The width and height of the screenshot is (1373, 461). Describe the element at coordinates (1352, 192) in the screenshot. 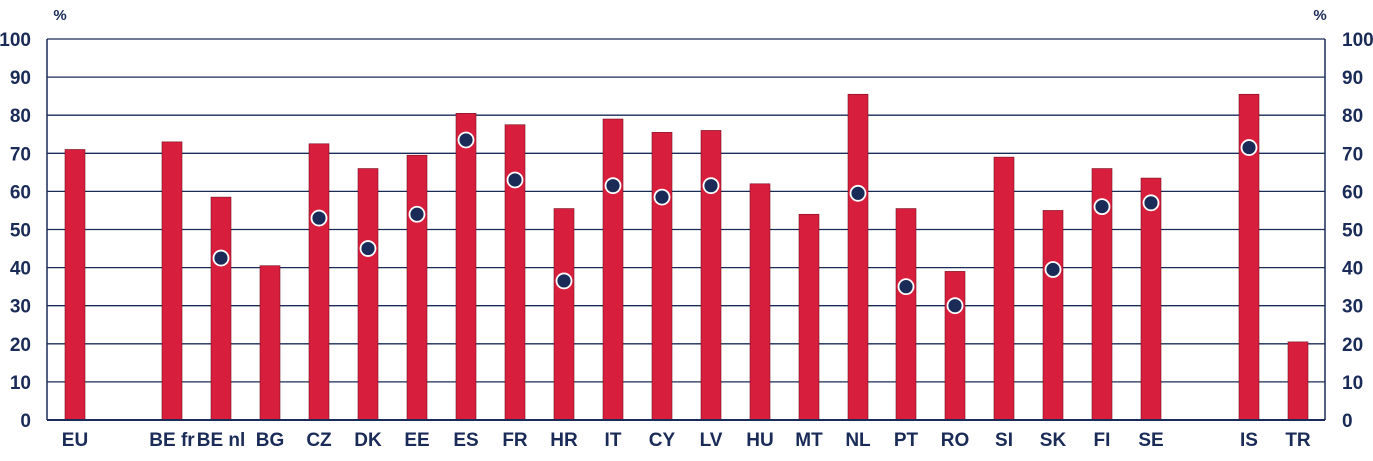

I see `y-tick-label-right: 60` at that location.